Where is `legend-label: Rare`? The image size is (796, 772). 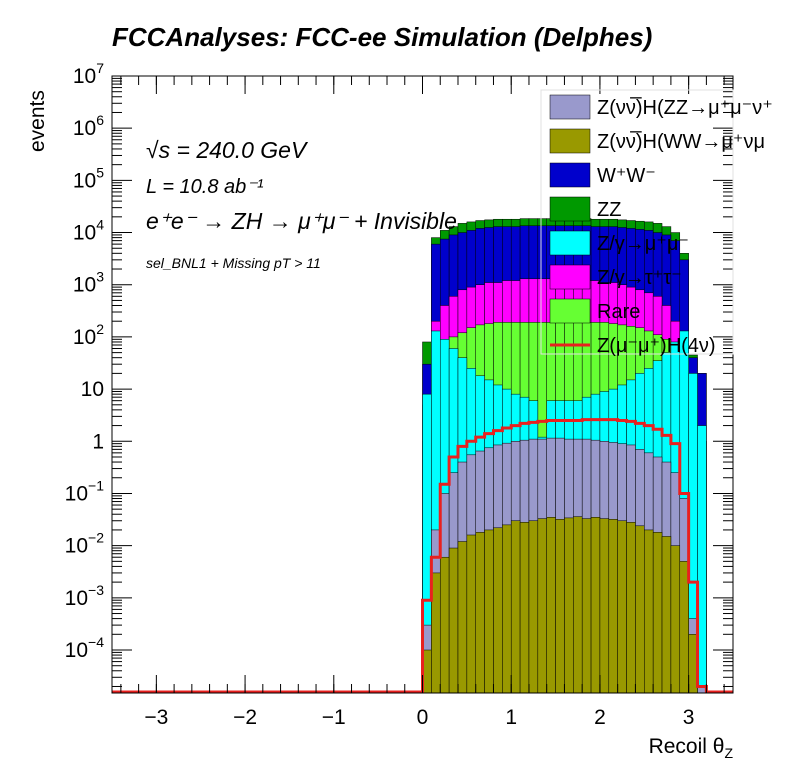
legend-label: Rare is located at coordinates (618, 312).